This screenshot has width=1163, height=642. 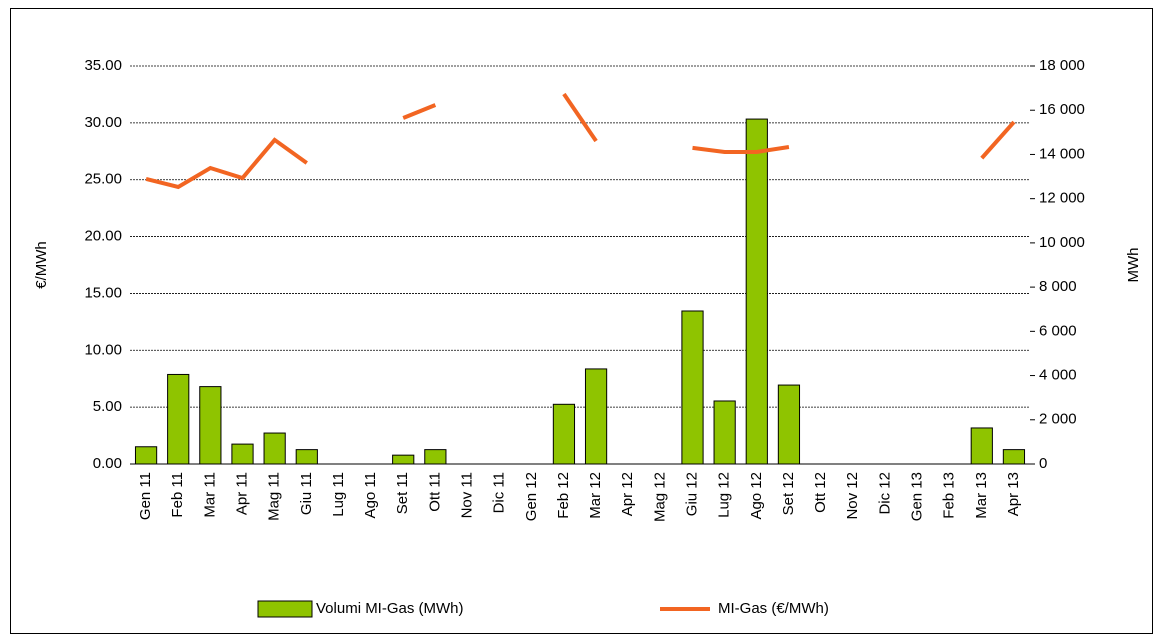 I want to click on legend-label: MI-Gas (€/MWh), so click(x=773, y=608).